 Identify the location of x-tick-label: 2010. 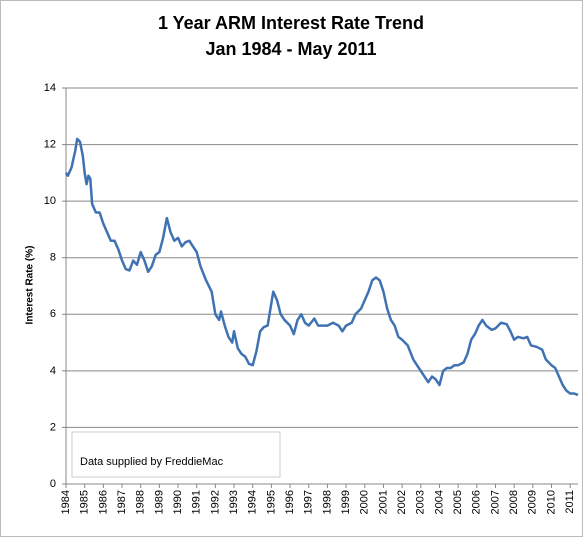
(551, 502).